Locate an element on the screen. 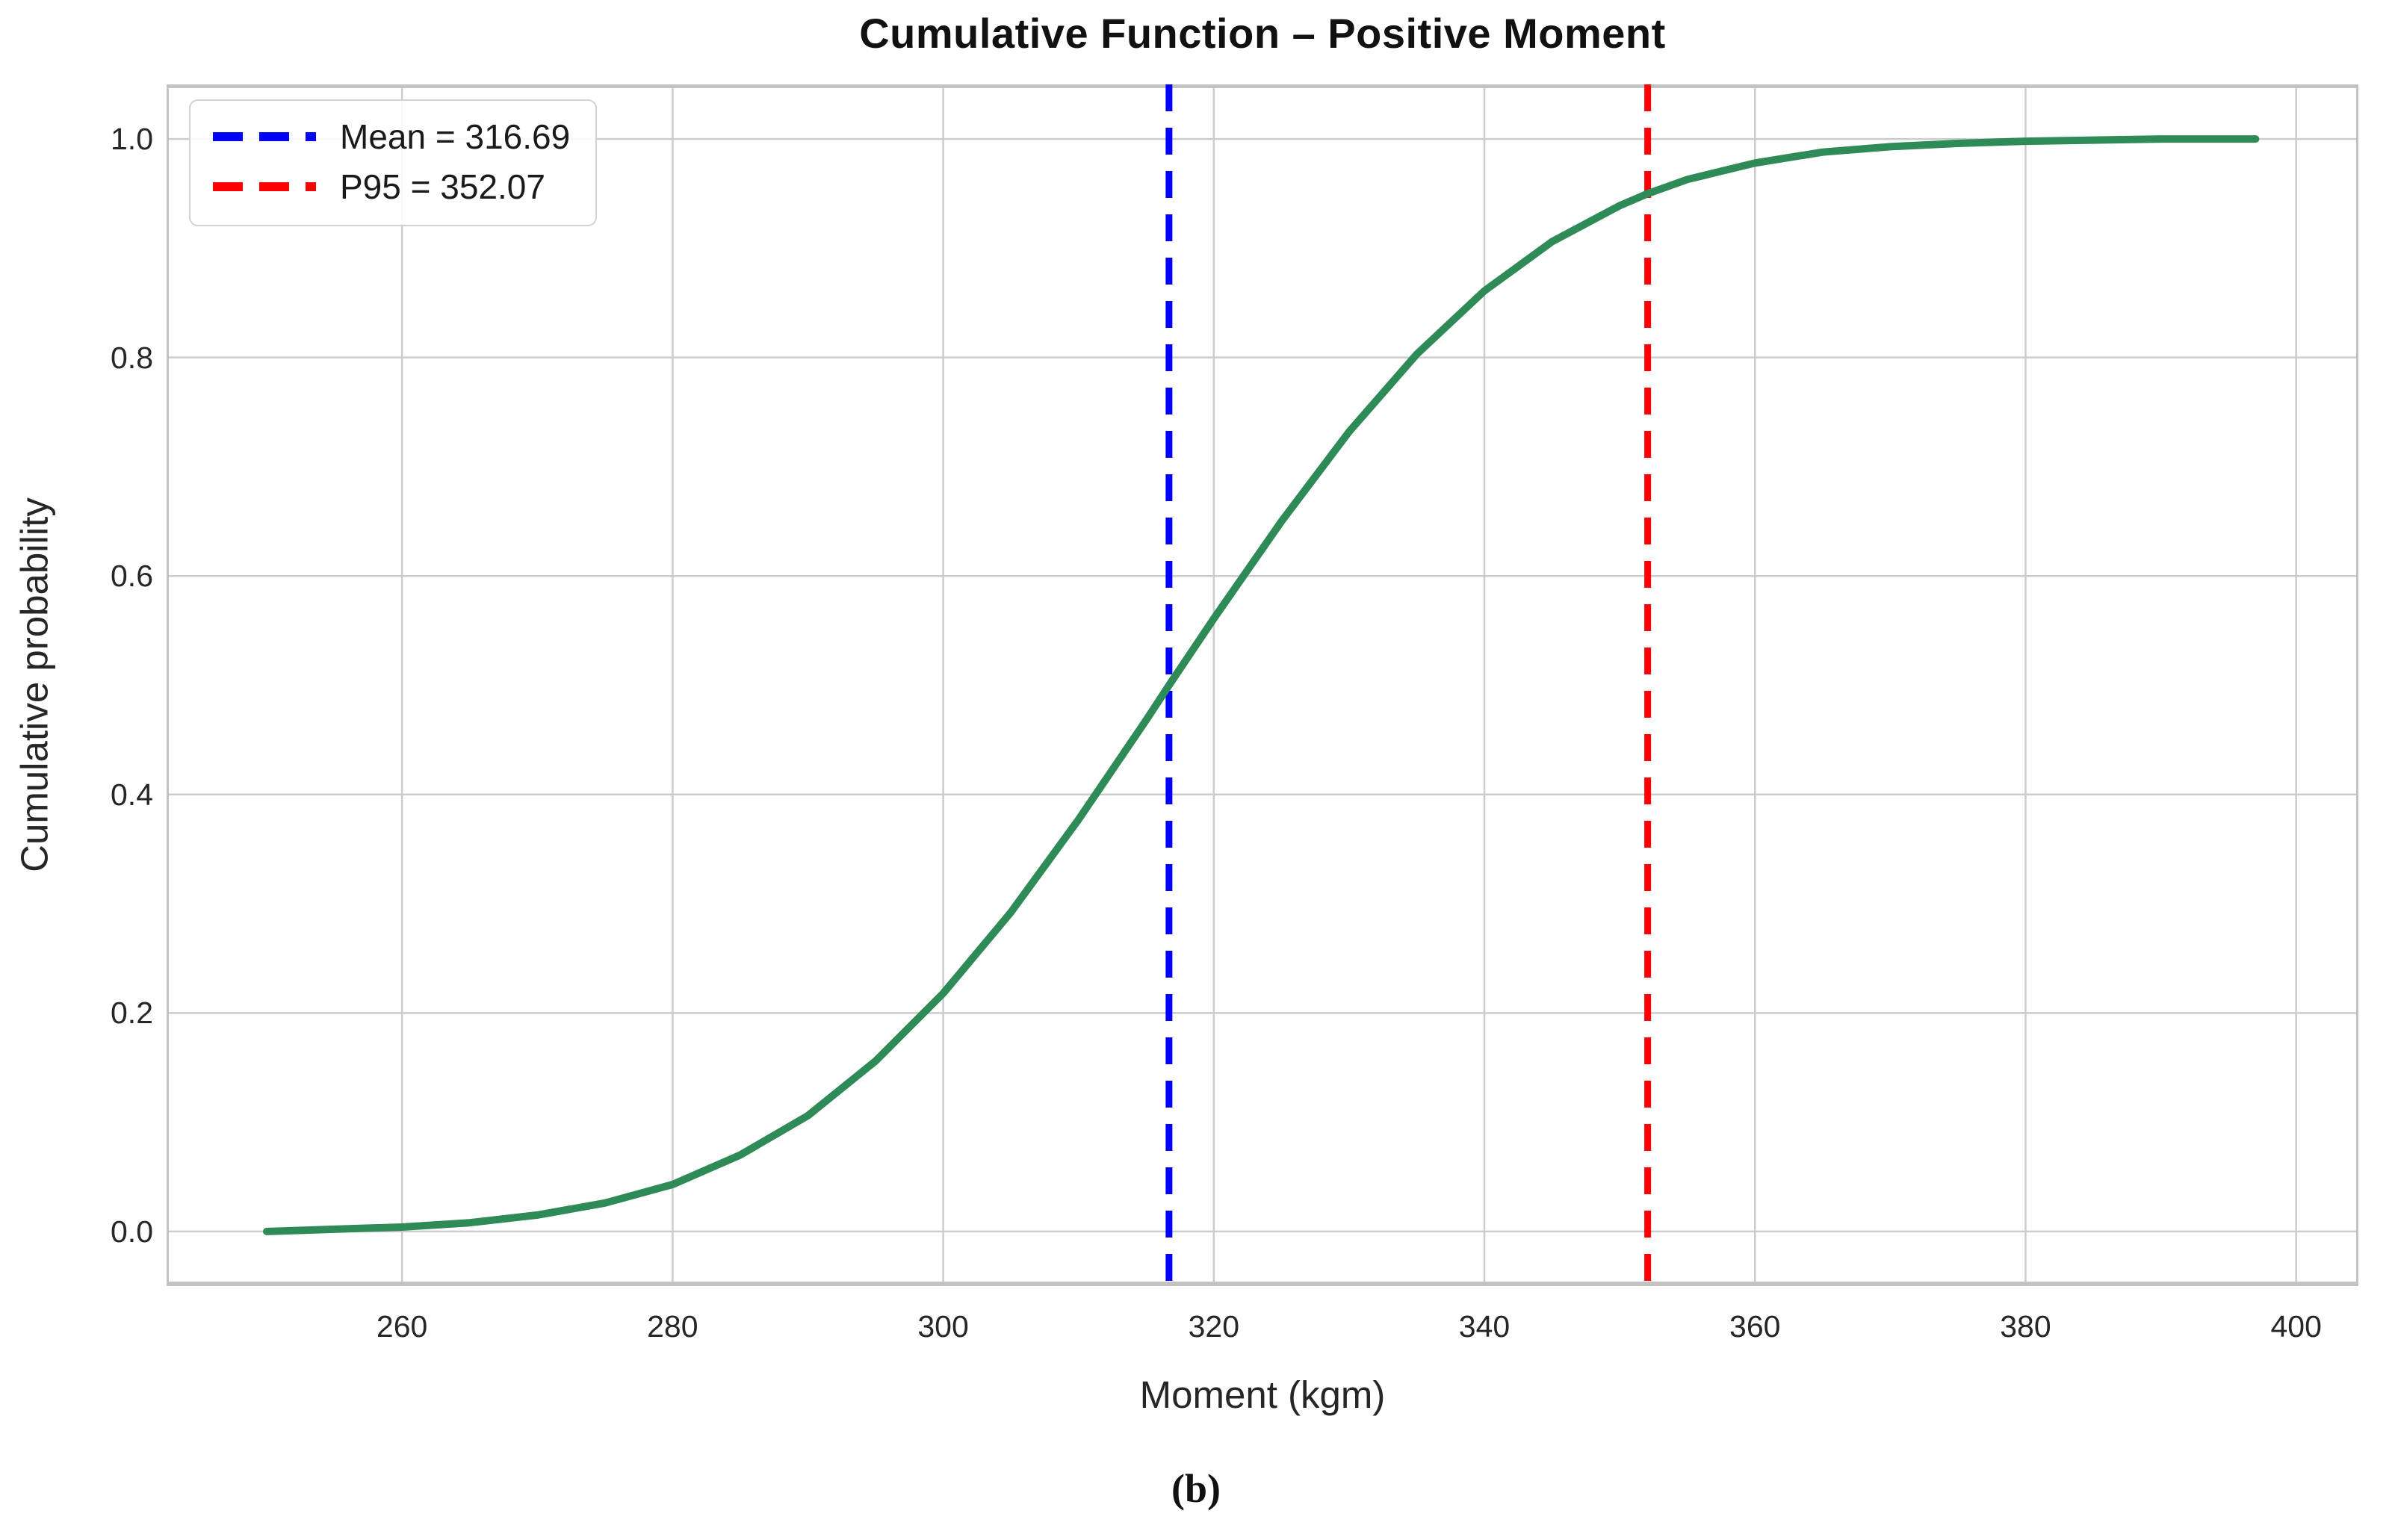 The image size is (2392, 1540). y-tick-label: 0.0 is located at coordinates (132, 1231).